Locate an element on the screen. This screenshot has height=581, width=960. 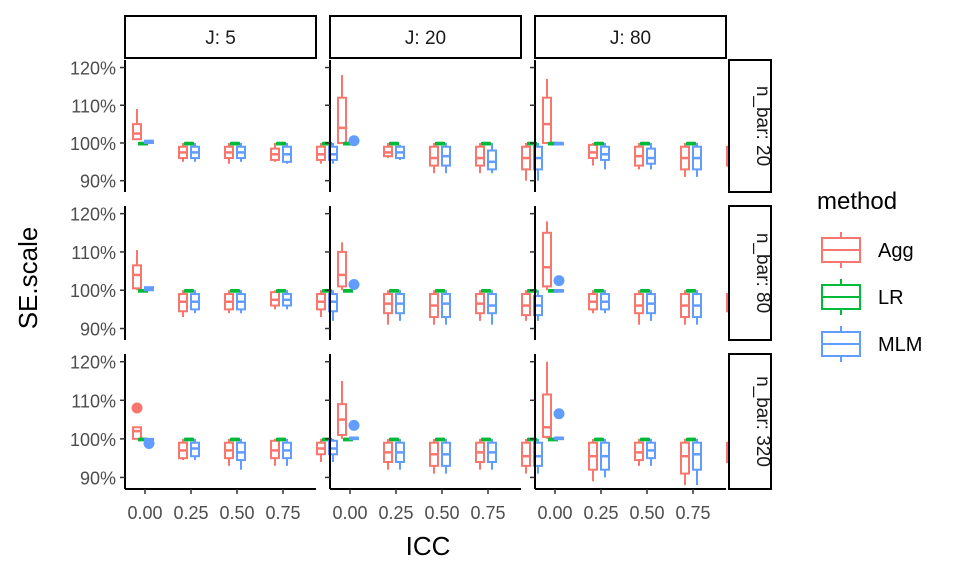
legend-item-label: LR is located at coordinates (891, 298).